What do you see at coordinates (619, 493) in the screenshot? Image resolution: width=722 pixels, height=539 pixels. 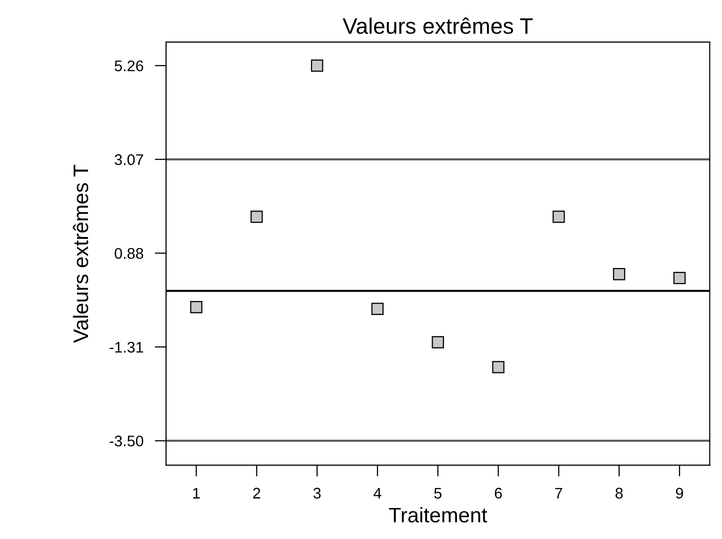 I see `x-tick-label: 8` at bounding box center [619, 493].